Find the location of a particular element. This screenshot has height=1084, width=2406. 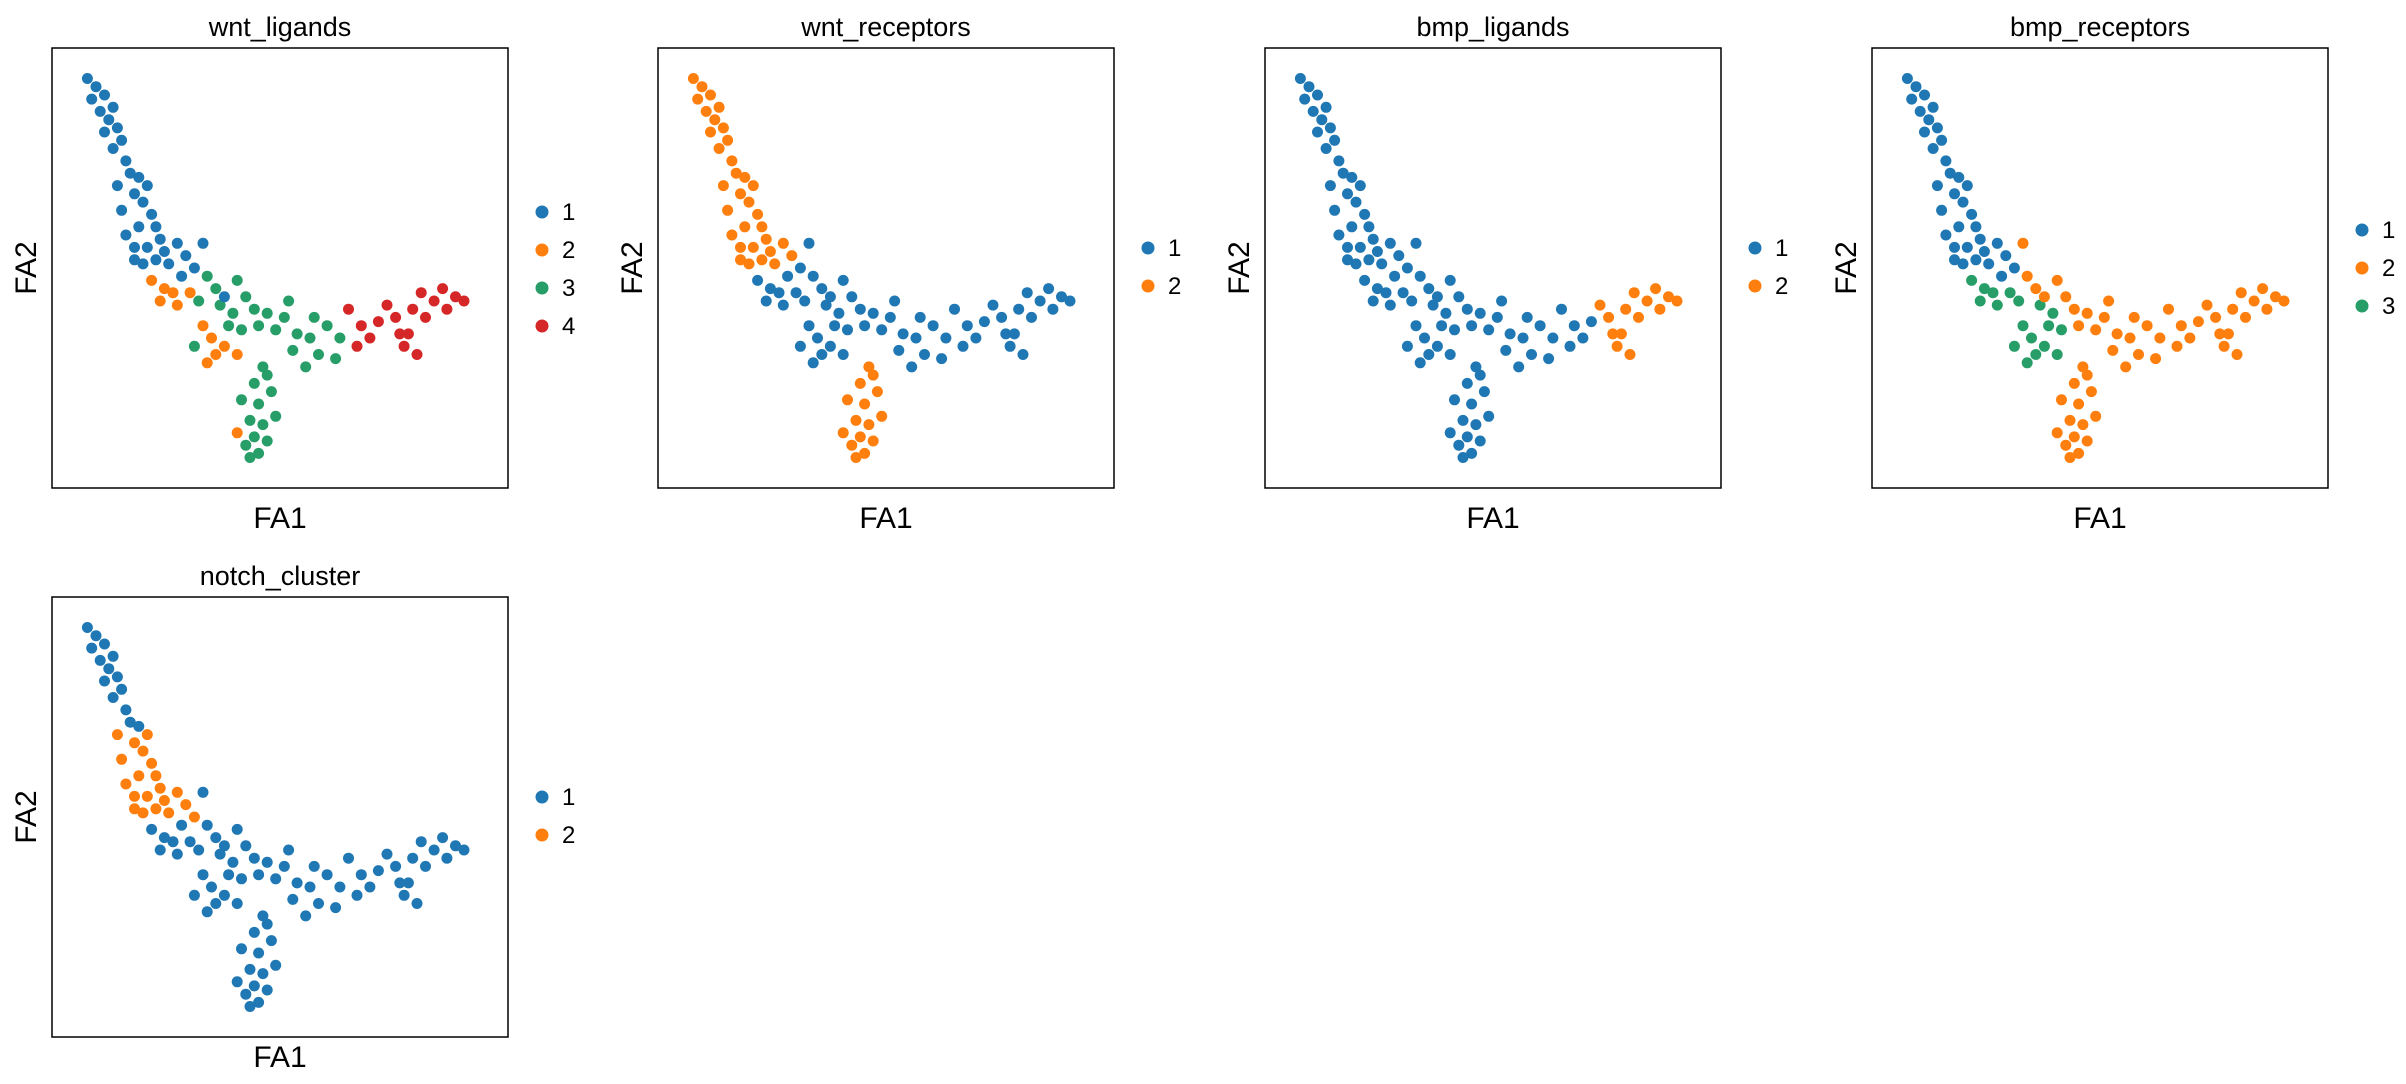

legend-item: 2 is located at coordinates (2375, 268).